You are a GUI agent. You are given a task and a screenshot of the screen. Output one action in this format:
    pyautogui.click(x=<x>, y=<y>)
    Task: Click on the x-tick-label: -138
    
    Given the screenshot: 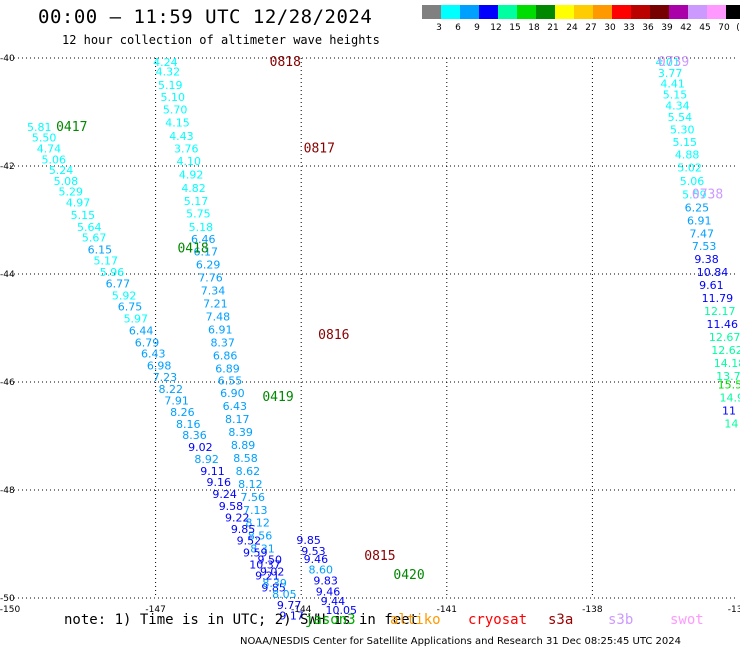 What is the action you would take?
    pyautogui.click(x=592, y=610)
    